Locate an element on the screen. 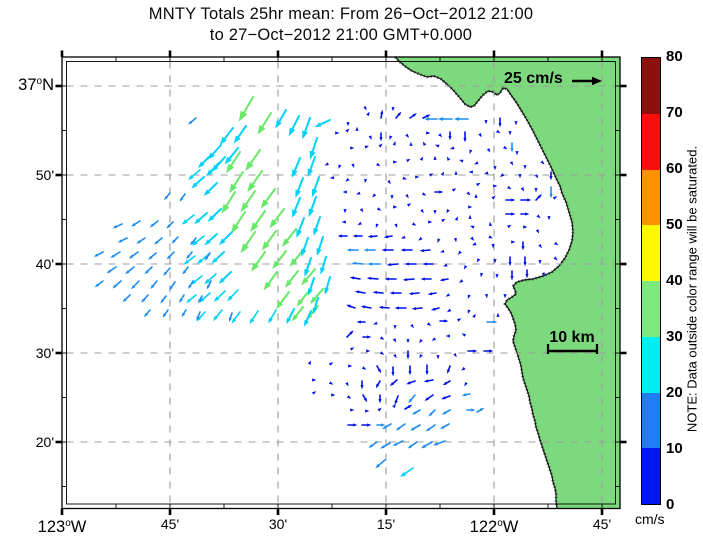  colorbar-tick-30: 30 is located at coordinates (674, 336).